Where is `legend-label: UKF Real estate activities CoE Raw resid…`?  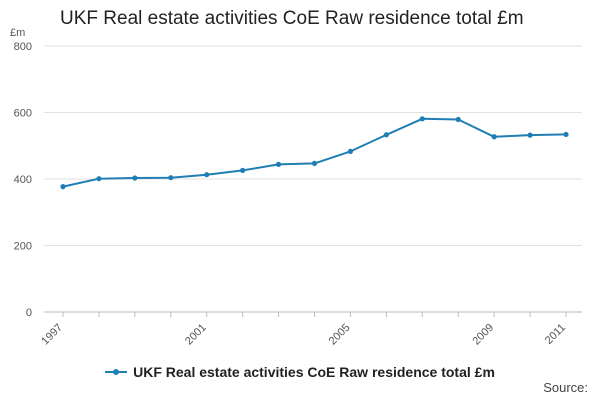 legend-label: UKF Real estate activities CoE Raw resid… is located at coordinates (314, 372).